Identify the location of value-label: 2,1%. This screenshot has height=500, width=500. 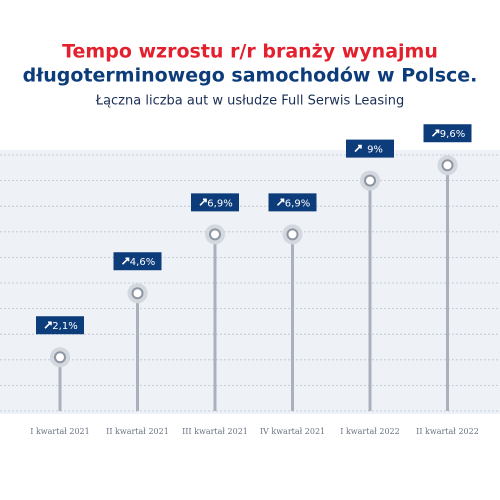
(64, 326).